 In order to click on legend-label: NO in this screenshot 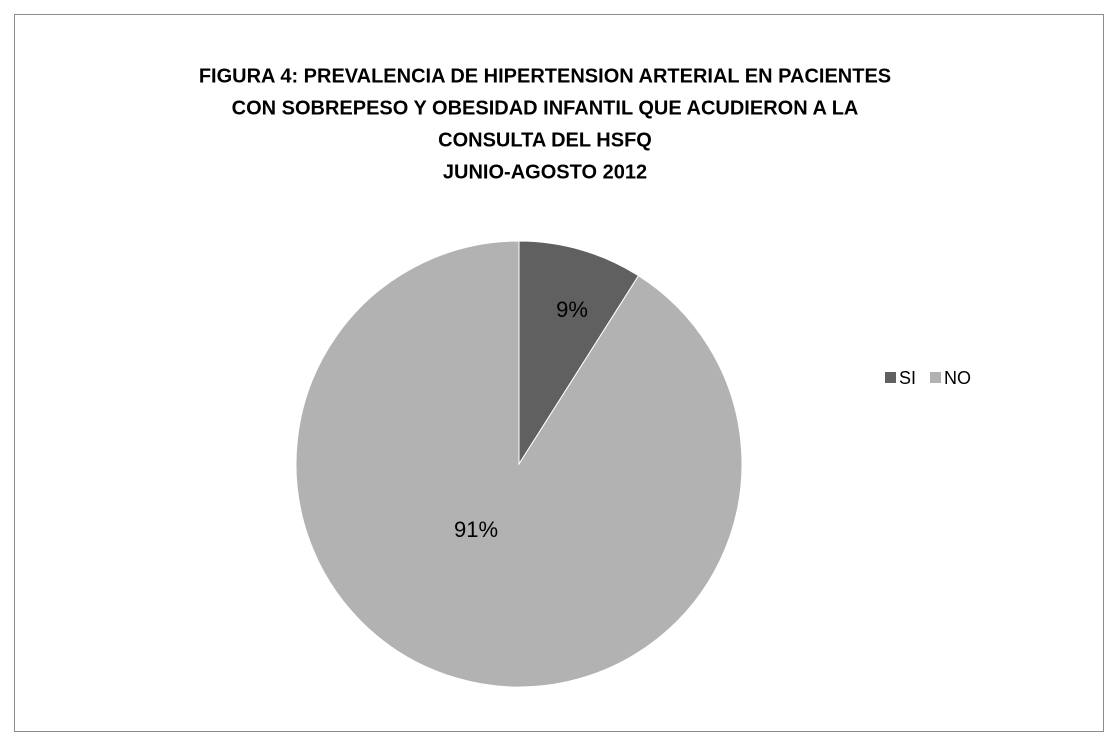, I will do `click(957, 378)`.